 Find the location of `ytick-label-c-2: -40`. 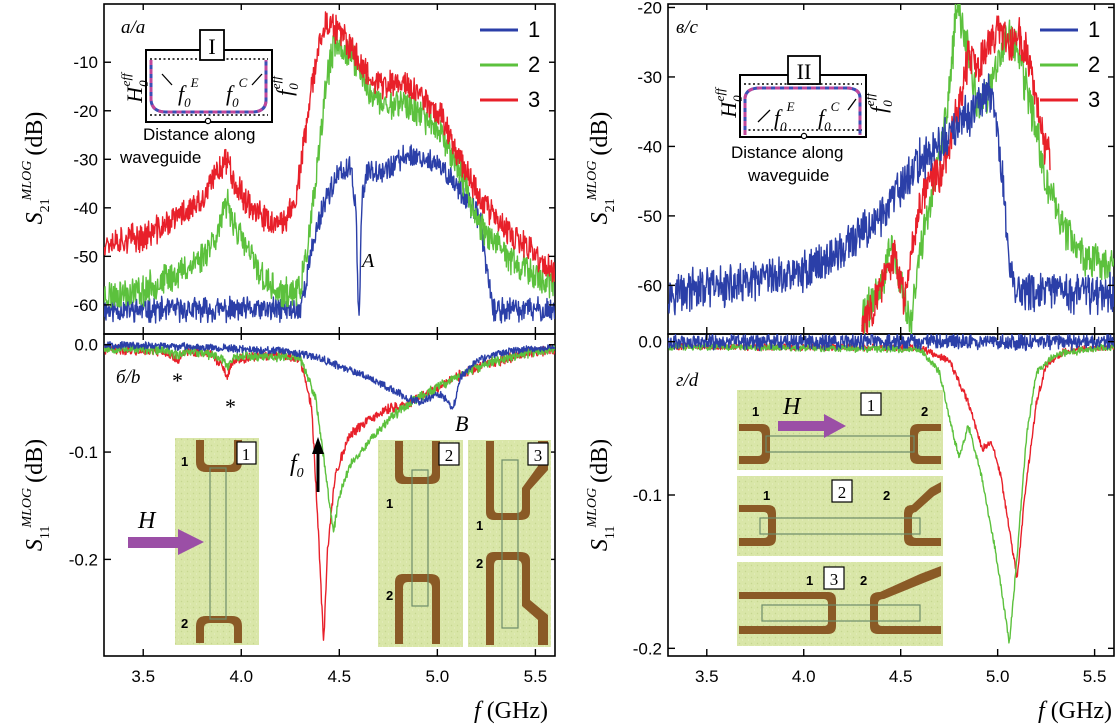

ytick-label-c-2: -40 is located at coordinates (649, 146).